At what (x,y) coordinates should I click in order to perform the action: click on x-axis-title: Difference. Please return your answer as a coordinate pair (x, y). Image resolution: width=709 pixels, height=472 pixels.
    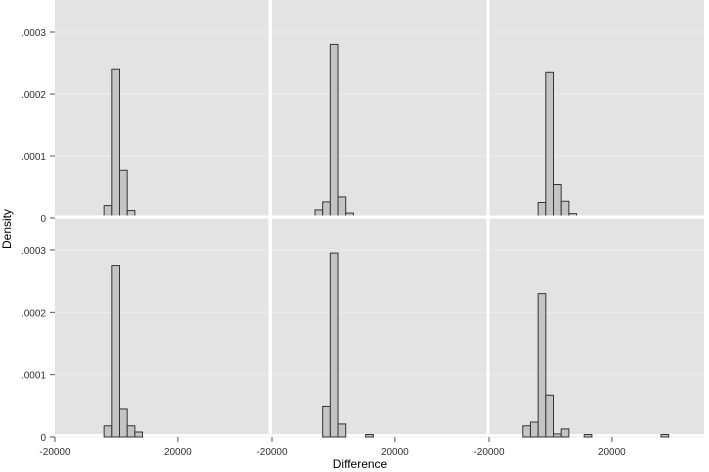
    Looking at the image, I should click on (360, 464).